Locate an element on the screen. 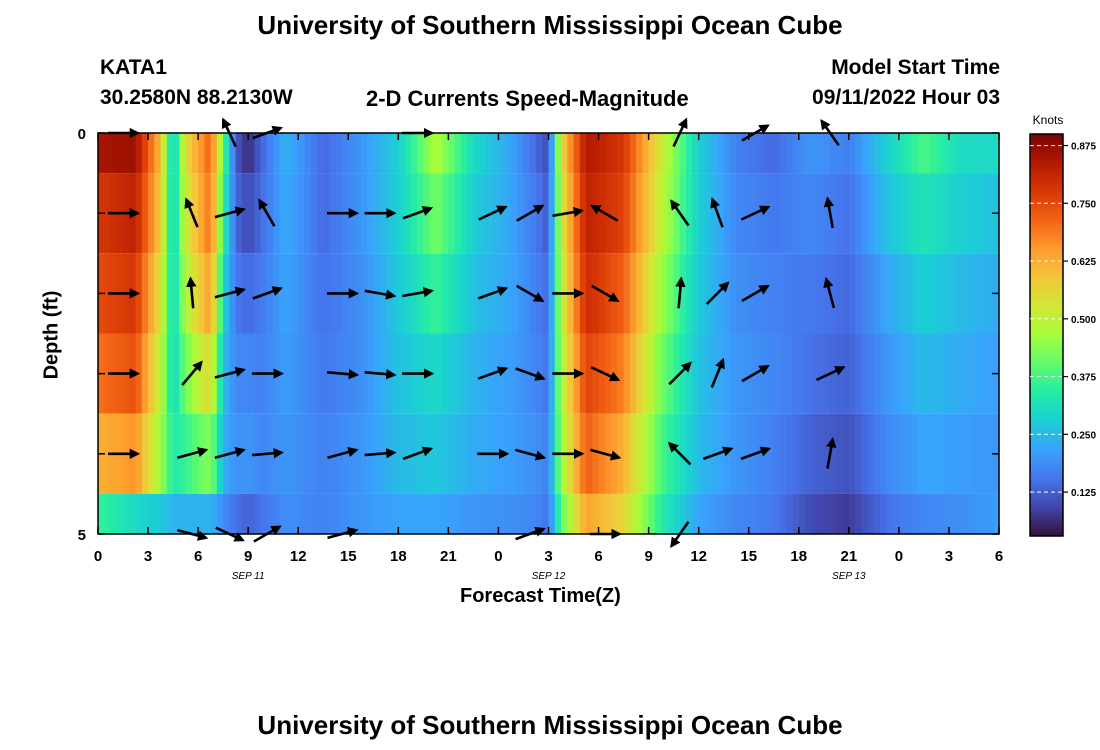  colorbar-tick-label: 0.375 is located at coordinates (1083, 378).